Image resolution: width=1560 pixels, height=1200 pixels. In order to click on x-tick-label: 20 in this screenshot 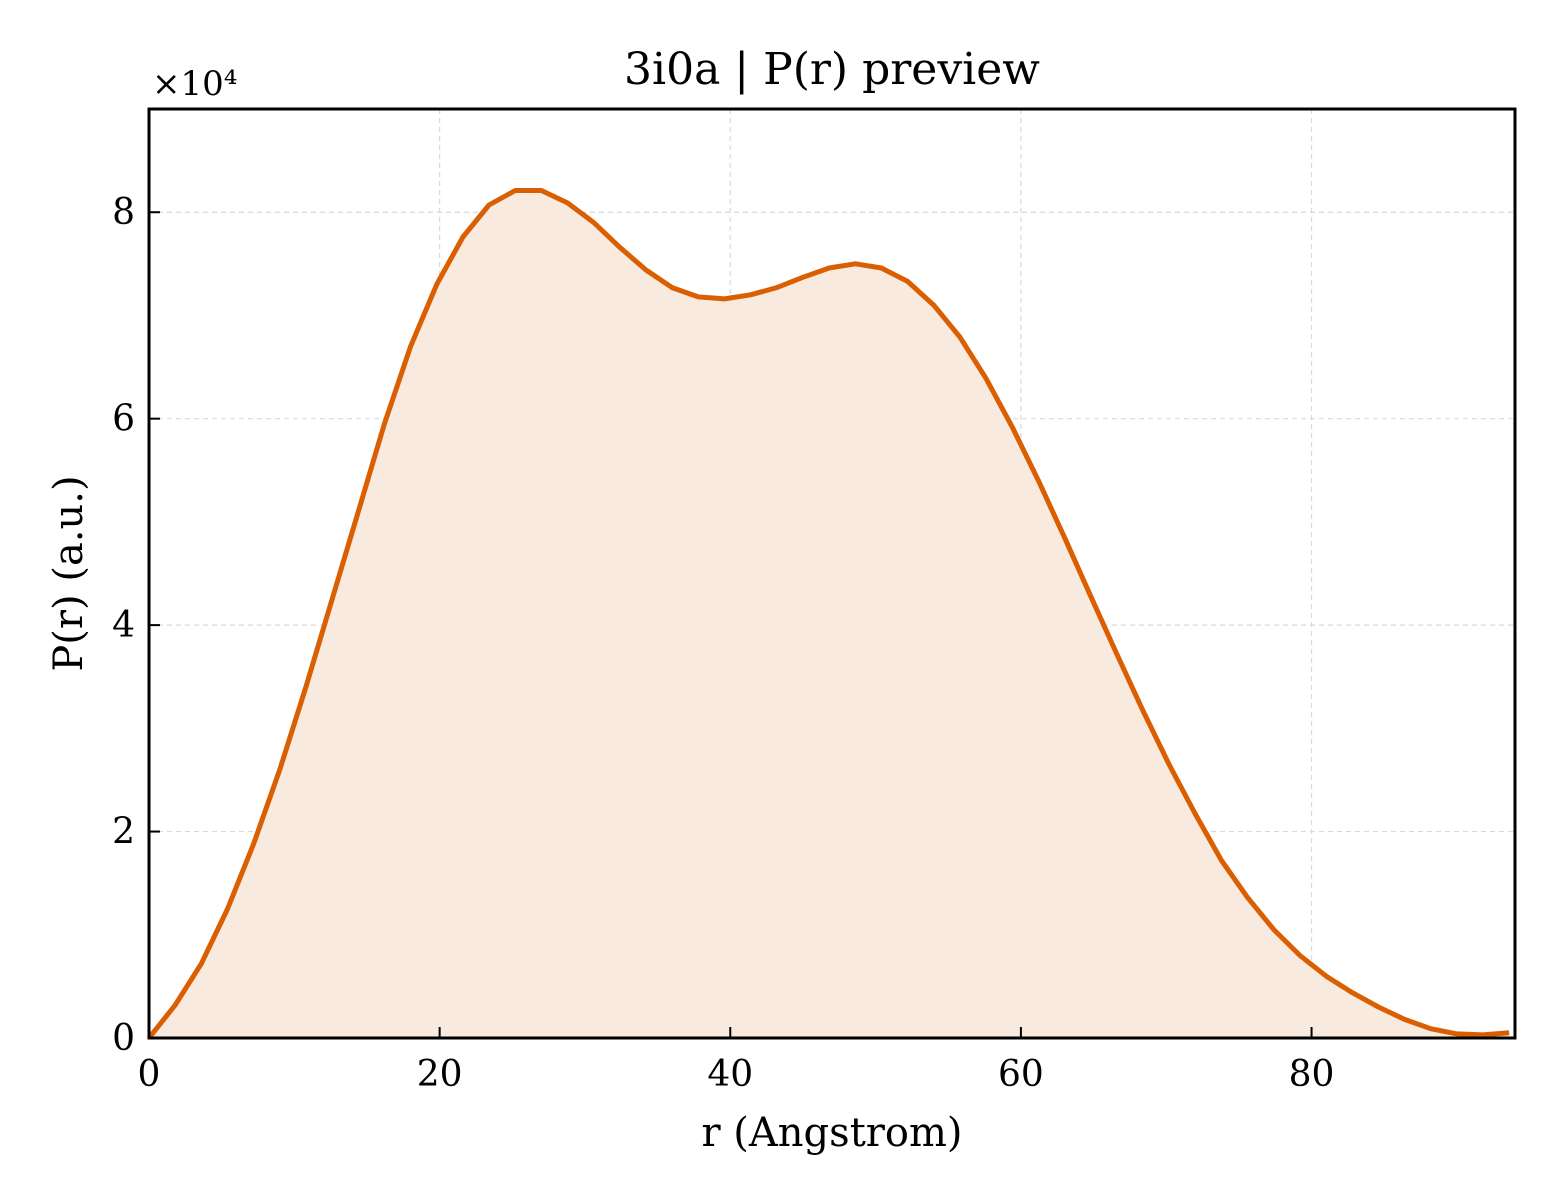, I will do `click(440, 1074)`.